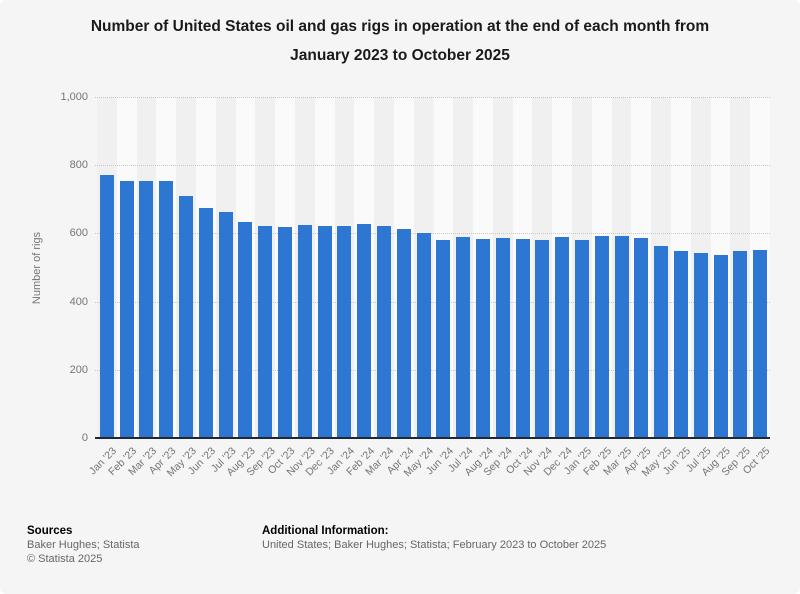 This screenshot has height=594, width=800. I want to click on sources-value: Baker Hughes; Statista, so click(83, 545).